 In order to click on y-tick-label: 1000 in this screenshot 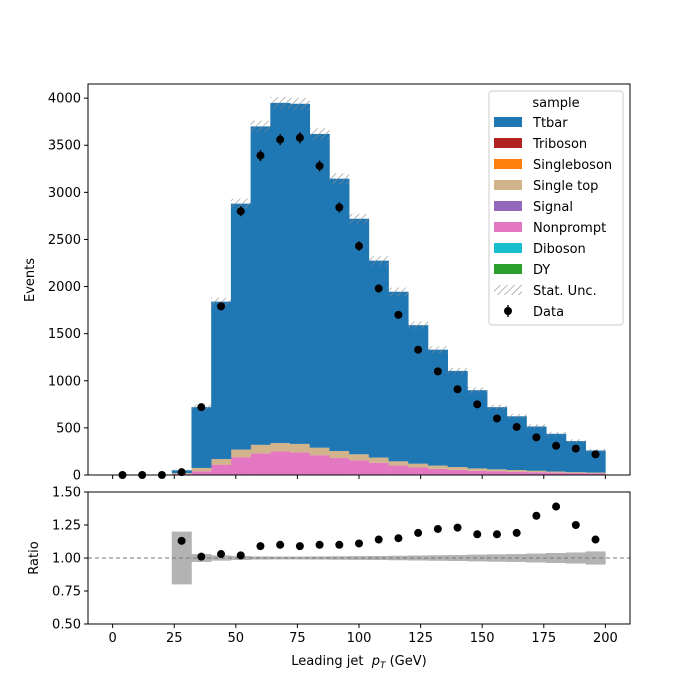, I will do `click(64, 381)`.